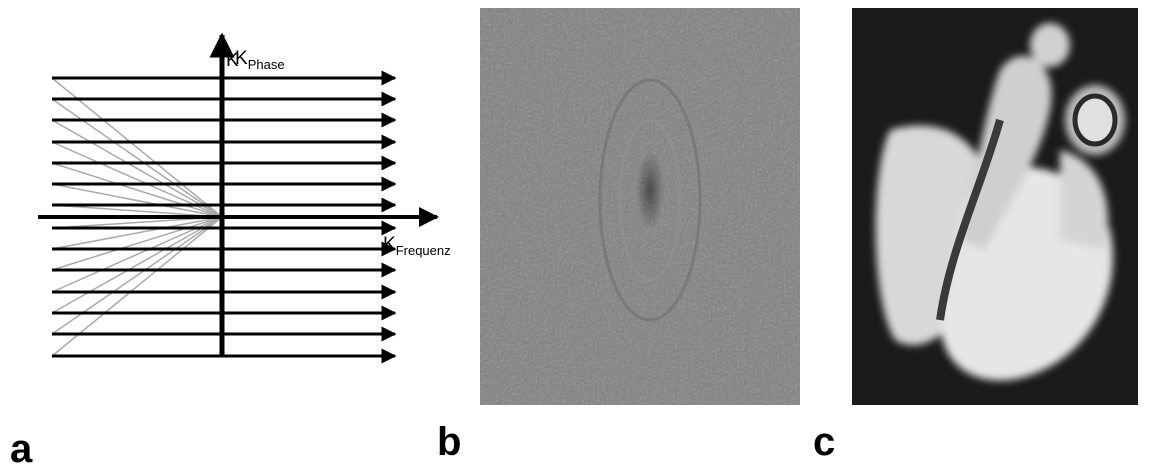 This screenshot has height=468, width=1164. I want to click on panel-label: c, so click(824, 442).